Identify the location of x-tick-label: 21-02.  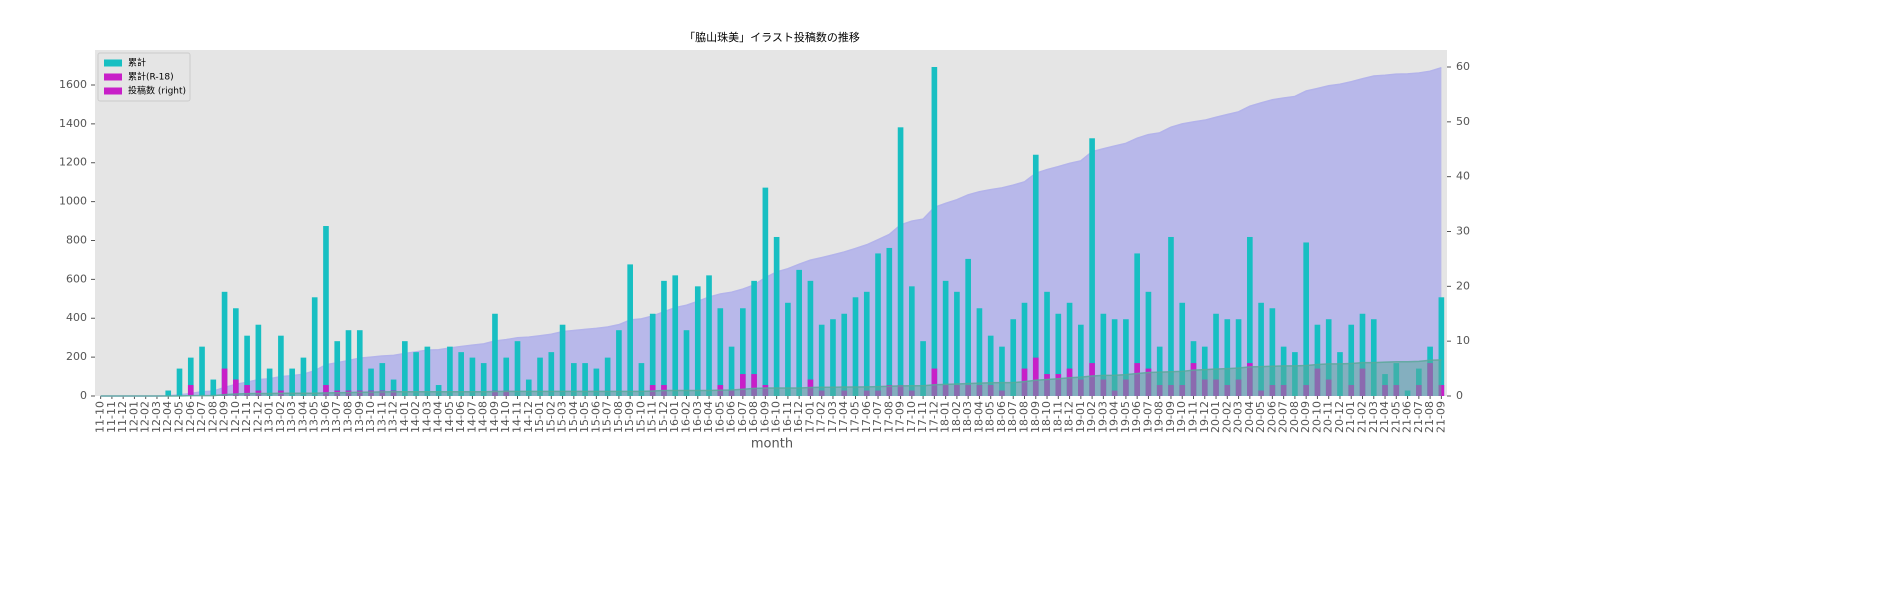
(1362, 417).